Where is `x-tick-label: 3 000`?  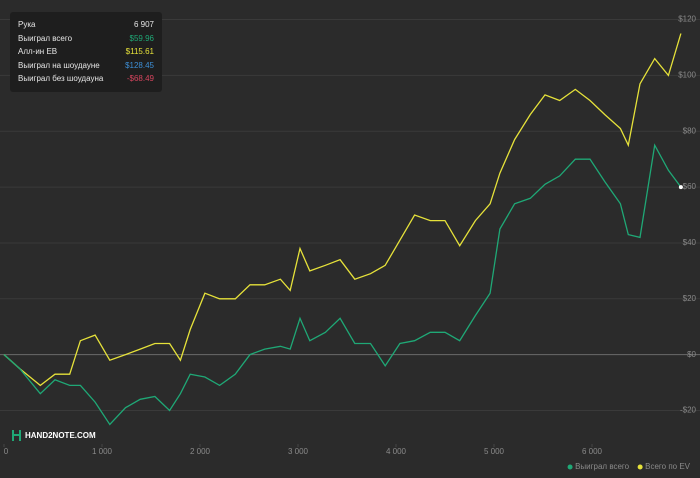 x-tick-label: 3 000 is located at coordinates (298, 451).